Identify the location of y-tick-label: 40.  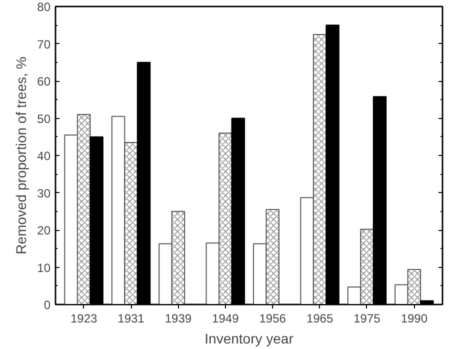
(44, 156).